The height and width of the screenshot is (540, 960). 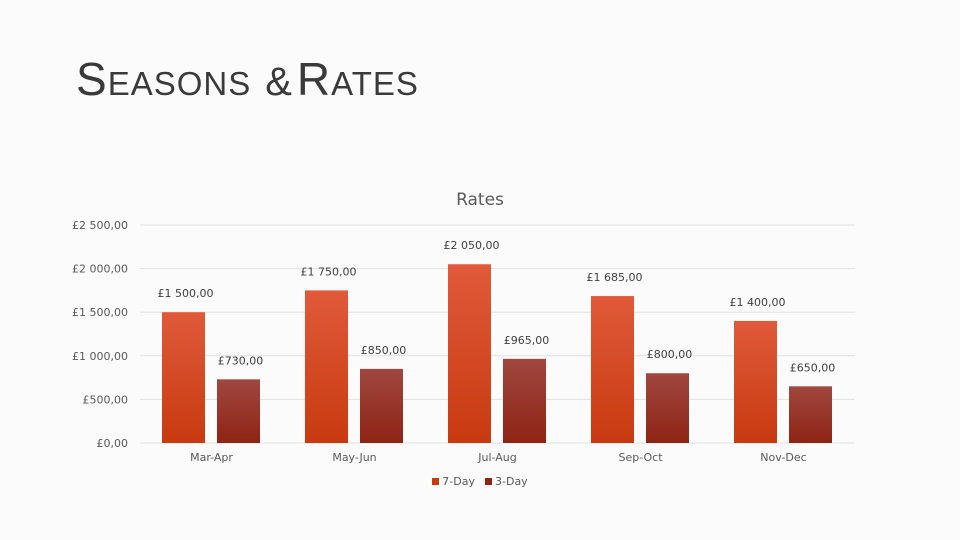 What do you see at coordinates (480, 200) in the screenshot?
I see `chart-title: Rates` at bounding box center [480, 200].